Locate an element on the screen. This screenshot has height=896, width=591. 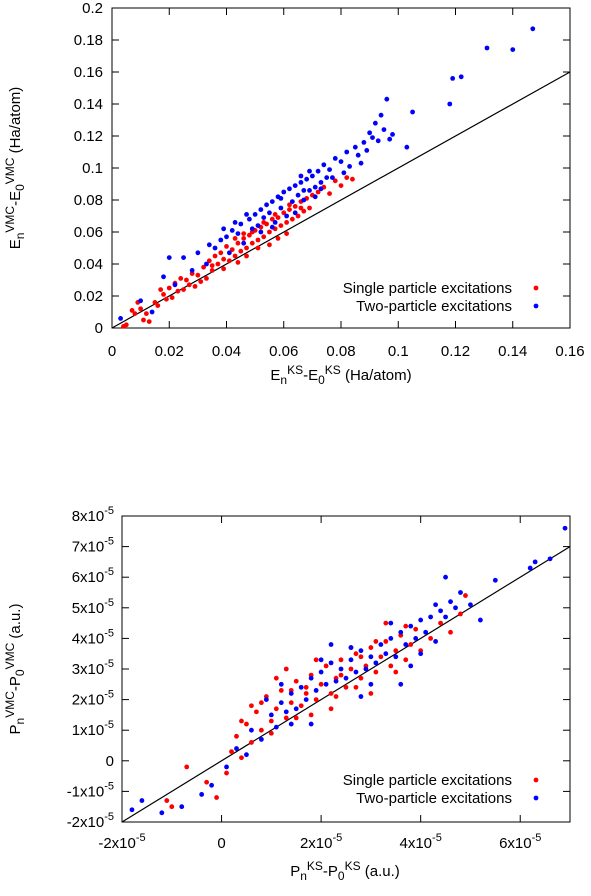
y-tick-label: 5x10⁻⁵ is located at coordinates (93, 607).